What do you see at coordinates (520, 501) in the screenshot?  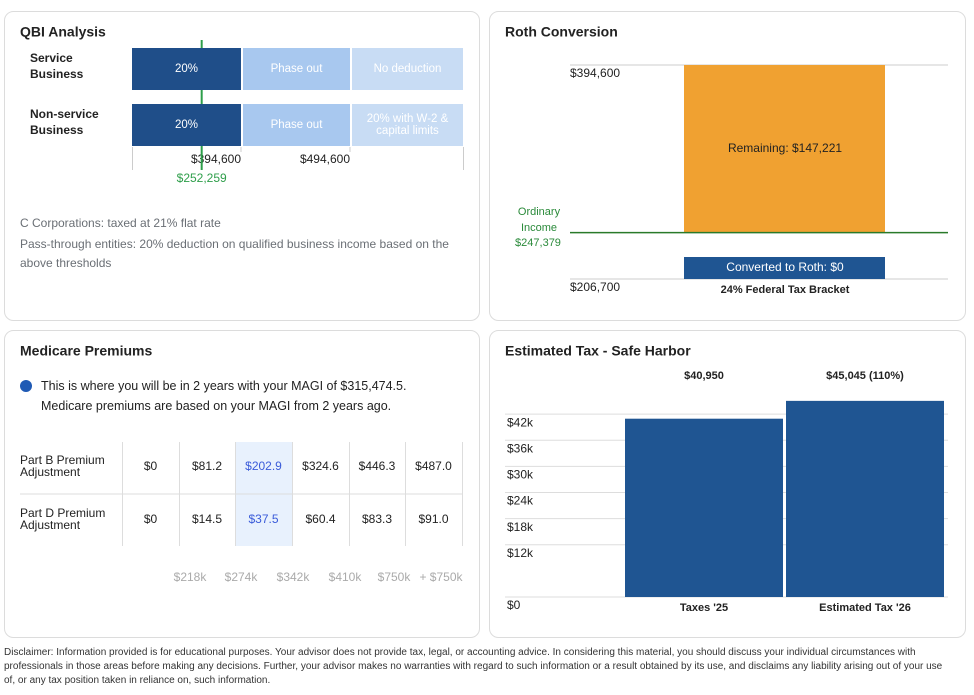 I see `y-tick-label: $24k` at bounding box center [520, 501].